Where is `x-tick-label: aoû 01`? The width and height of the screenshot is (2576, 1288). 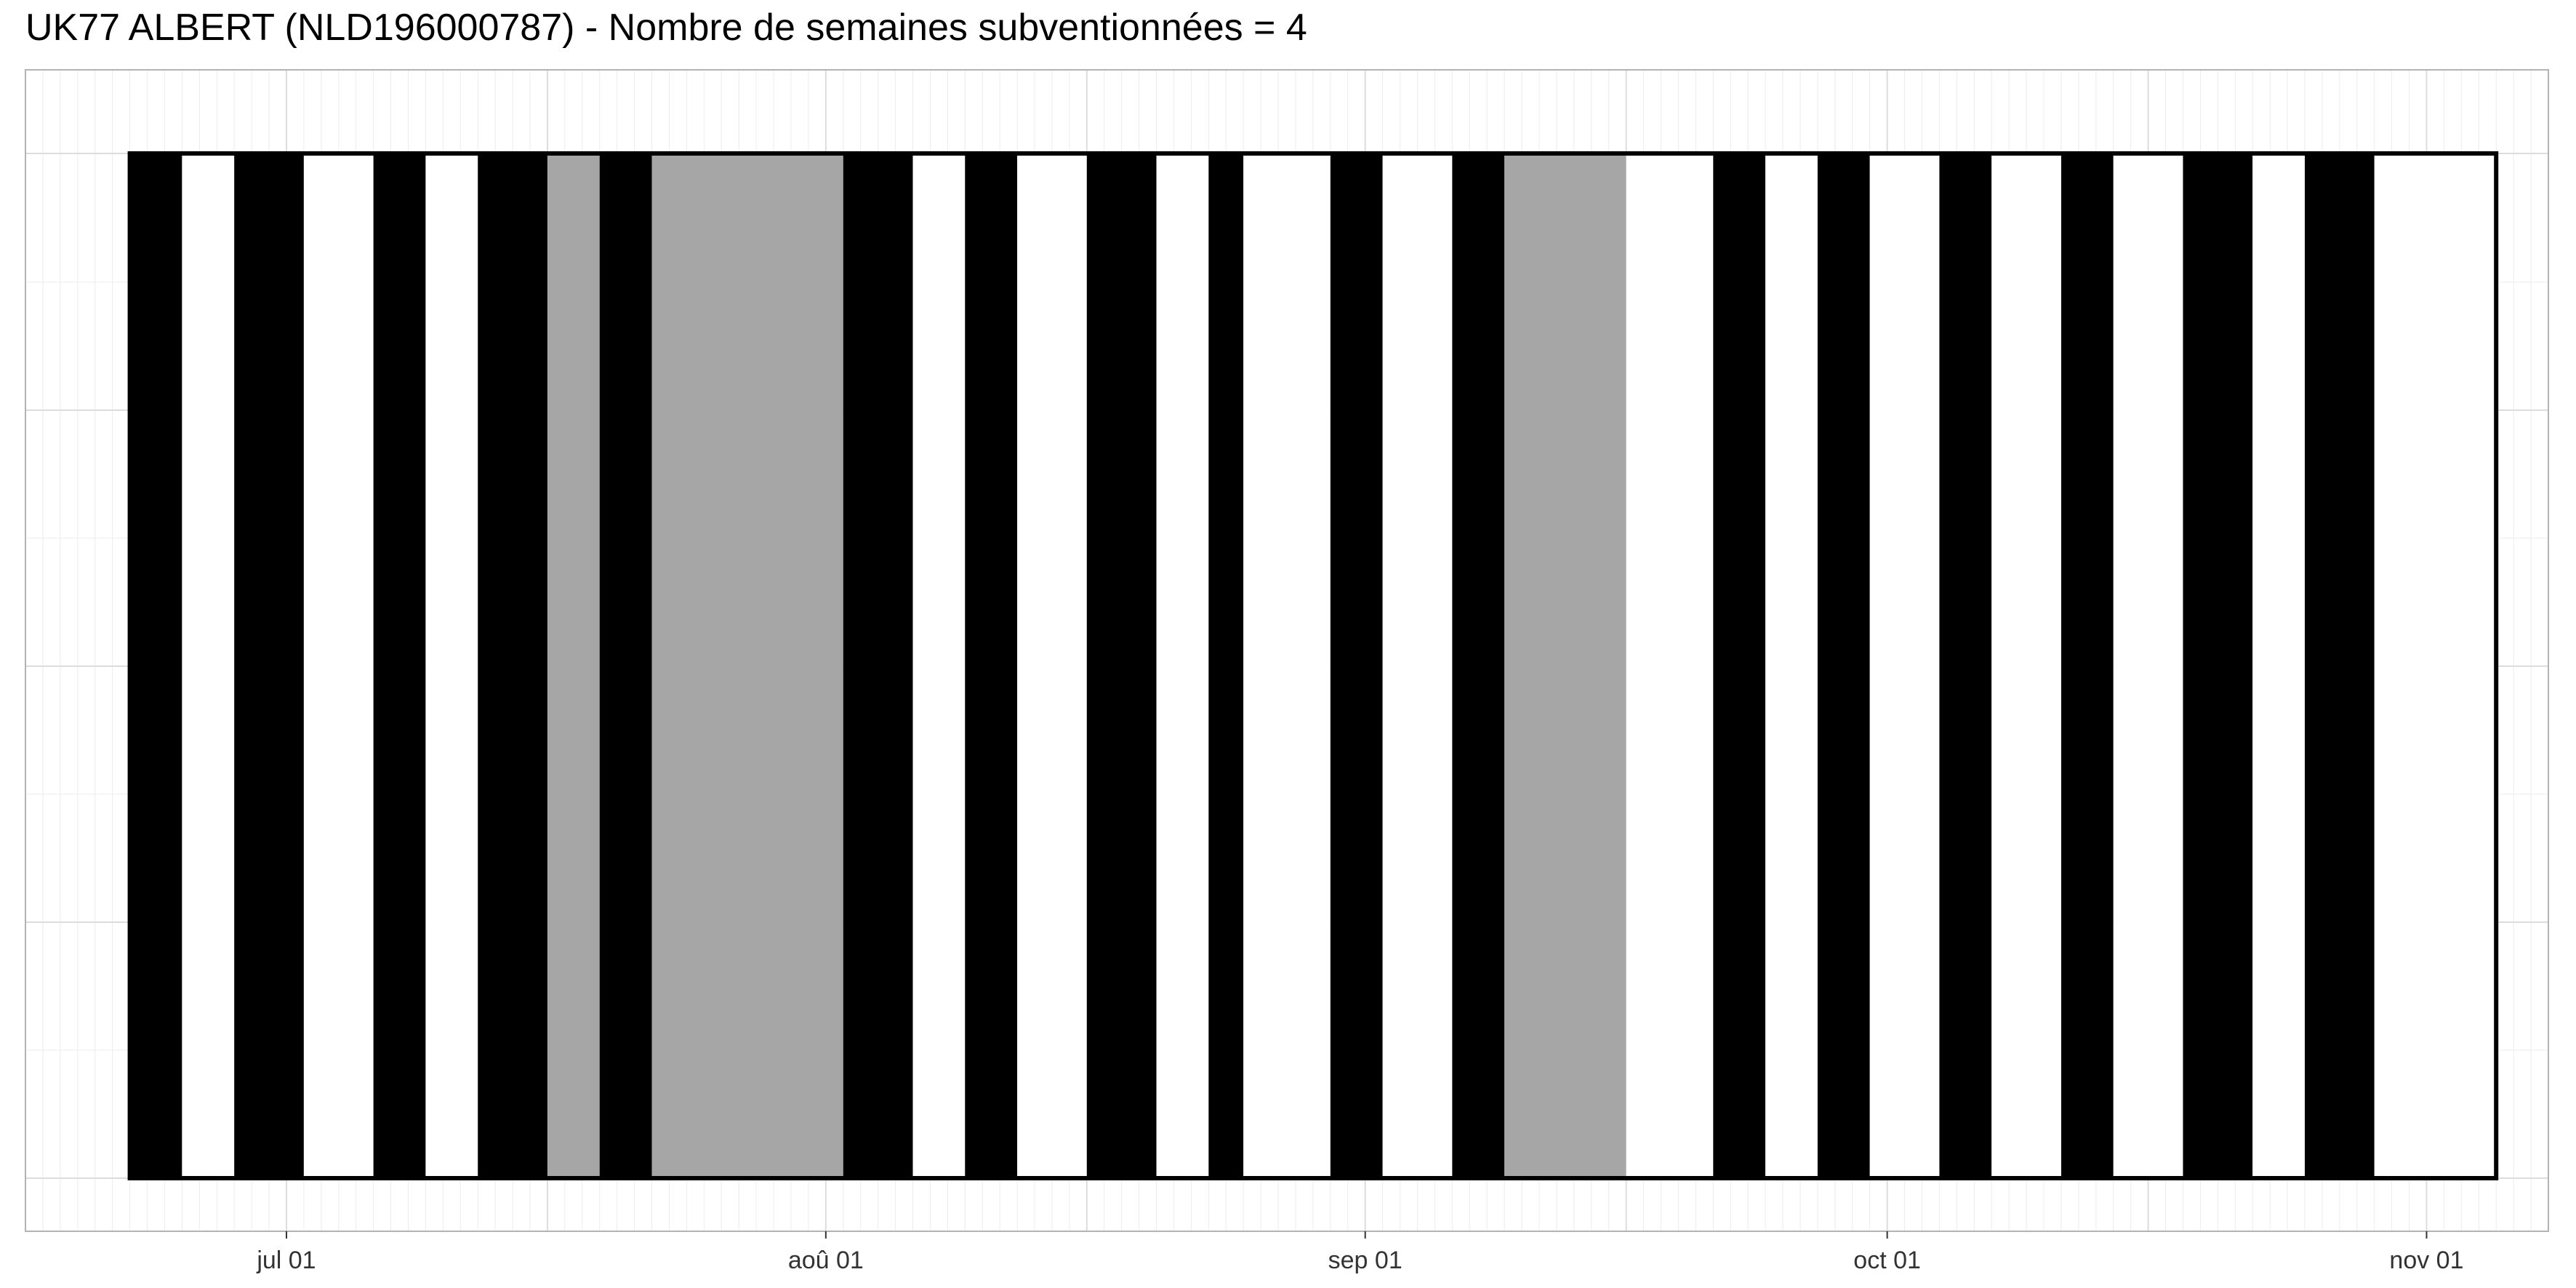 x-tick-label: aoû 01 is located at coordinates (826, 1260).